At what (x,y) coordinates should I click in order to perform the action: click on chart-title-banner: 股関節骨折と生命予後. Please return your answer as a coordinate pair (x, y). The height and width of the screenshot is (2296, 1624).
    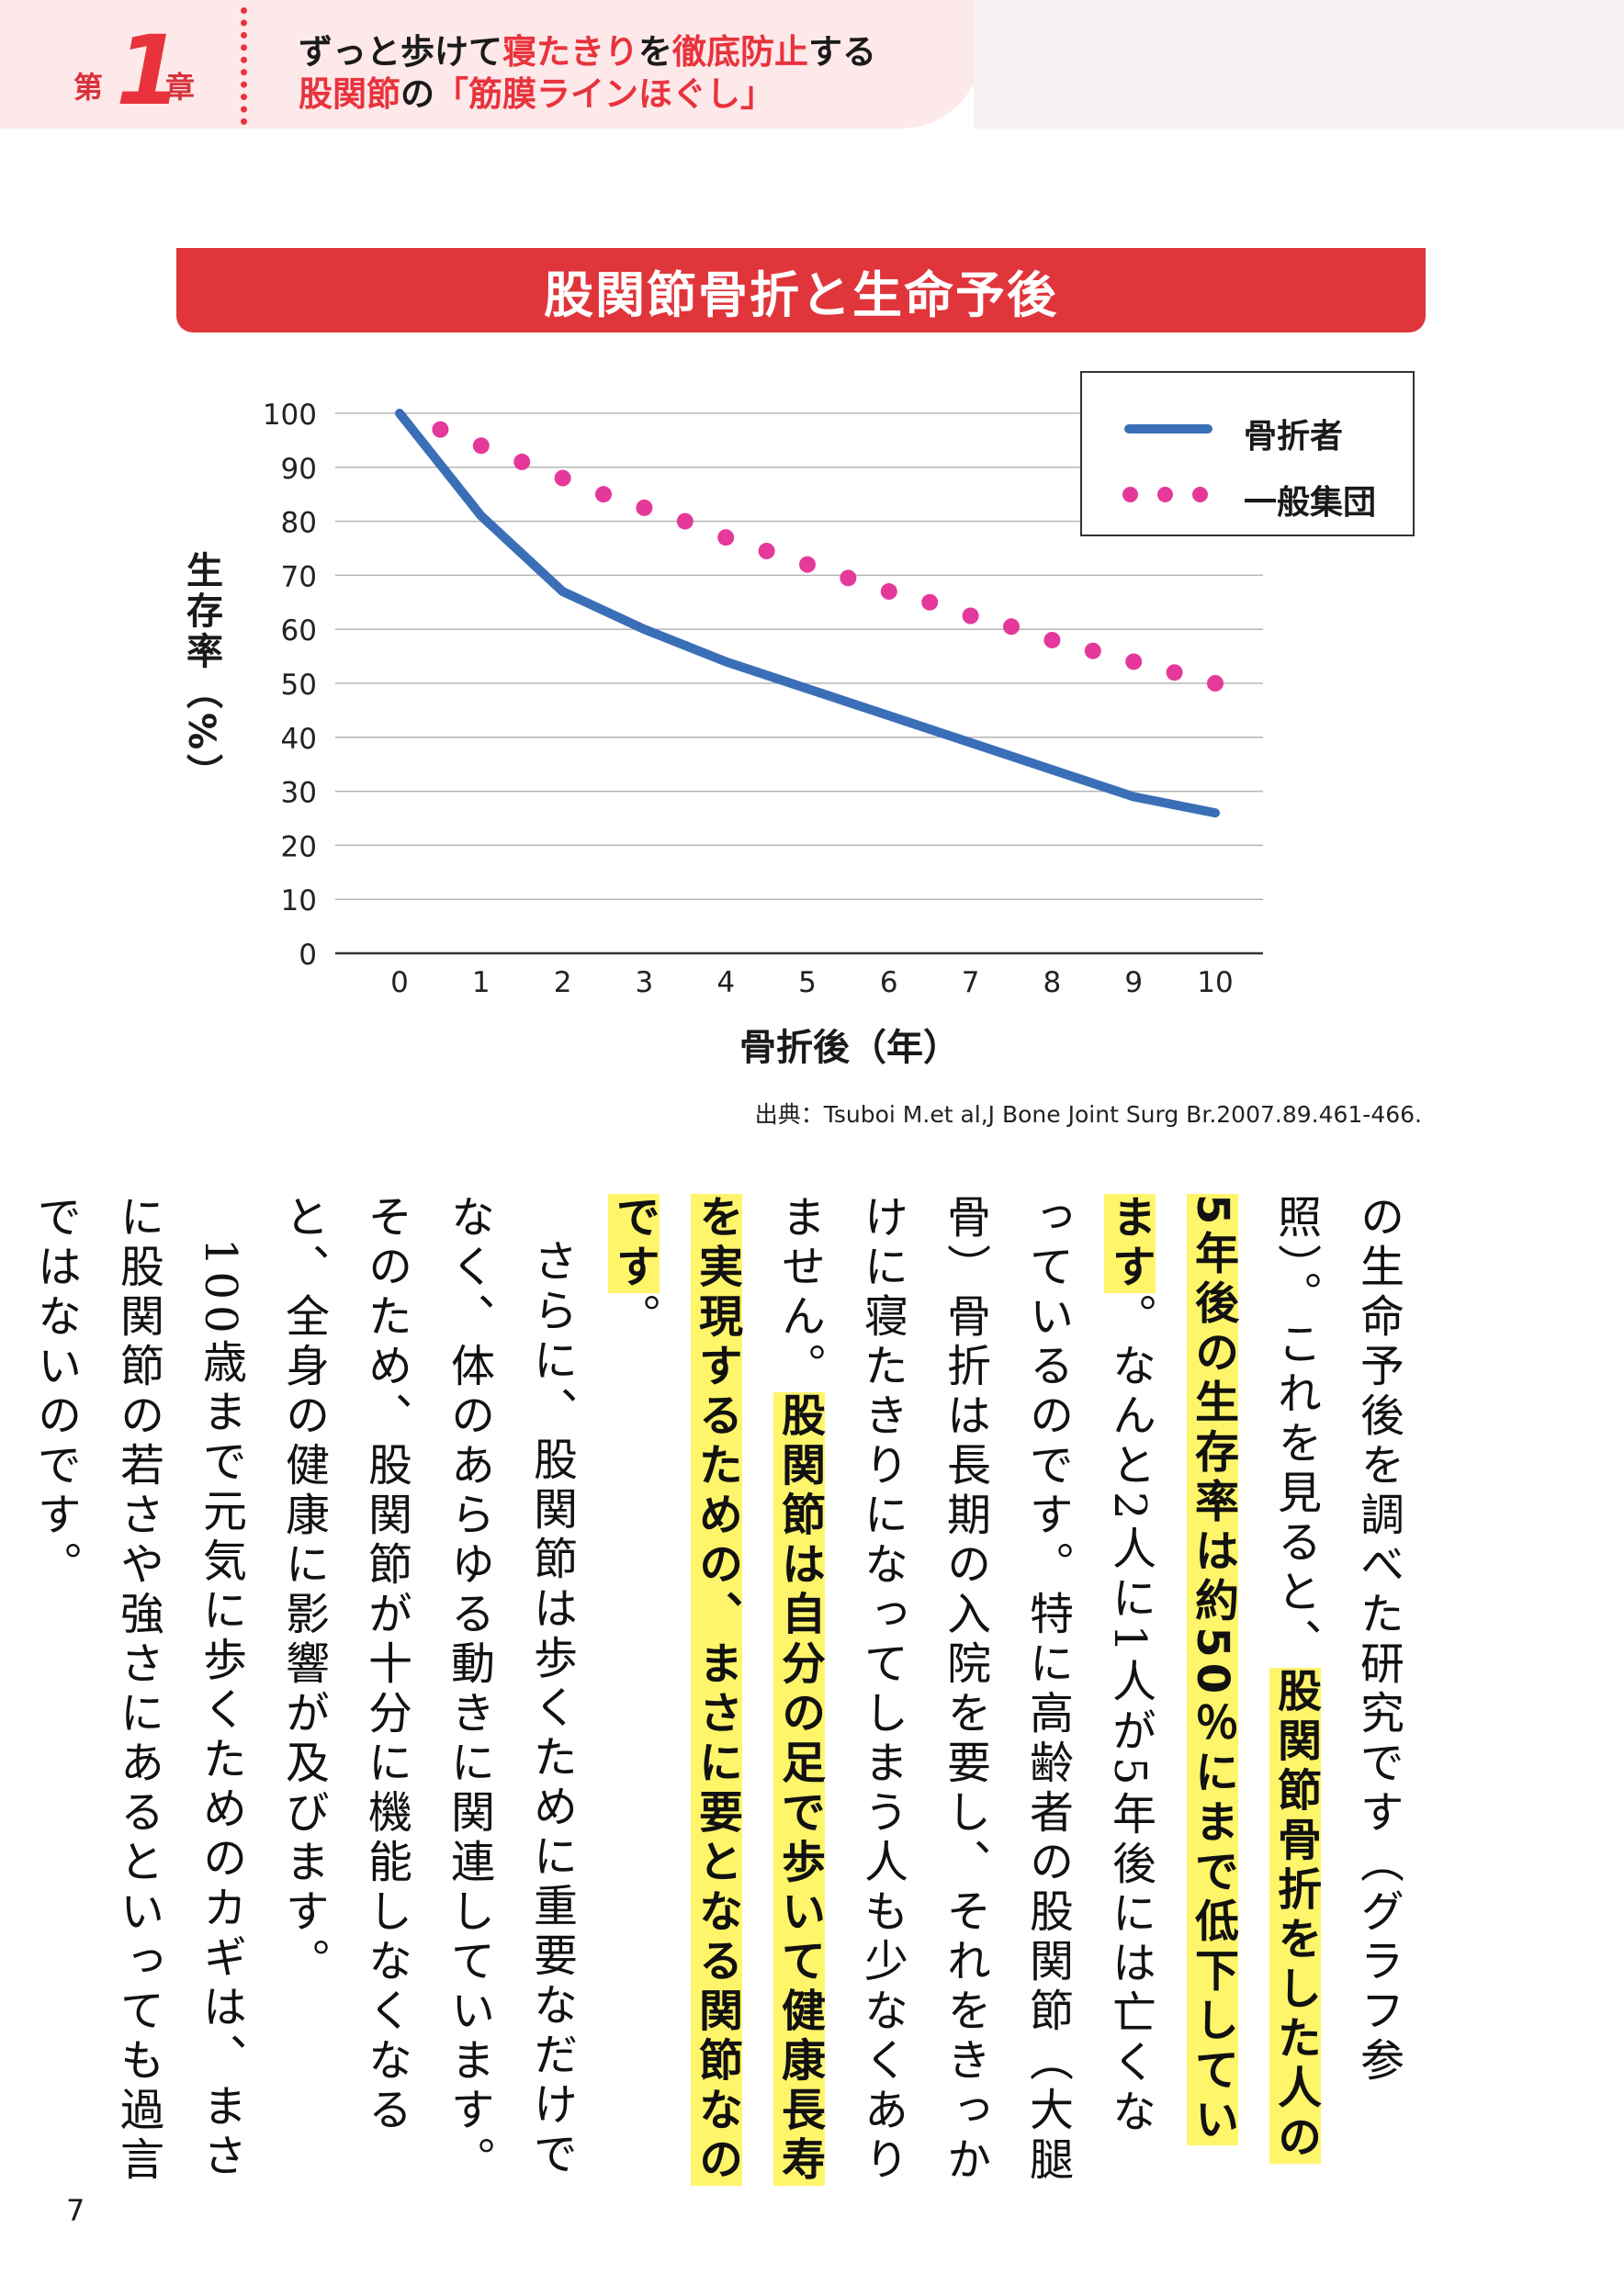
    Looking at the image, I should click on (801, 290).